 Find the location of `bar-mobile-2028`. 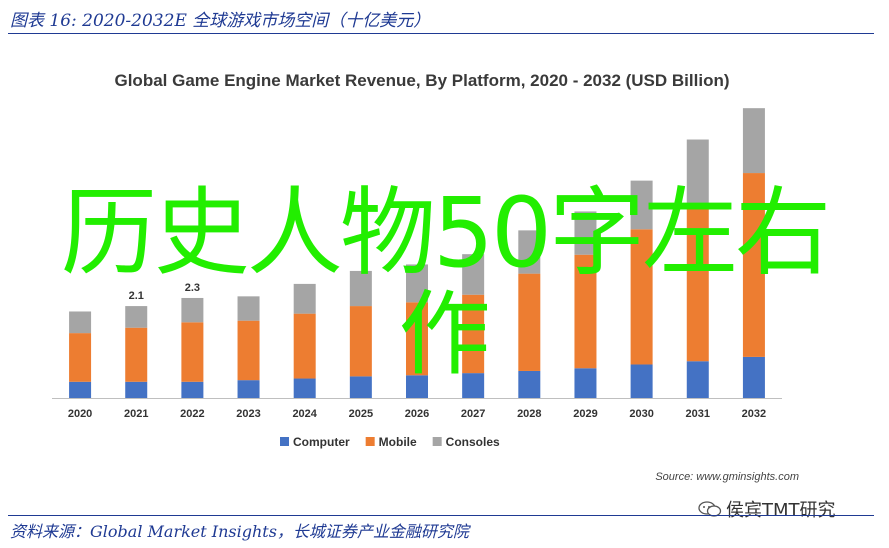

bar-mobile-2028 is located at coordinates (529, 322).